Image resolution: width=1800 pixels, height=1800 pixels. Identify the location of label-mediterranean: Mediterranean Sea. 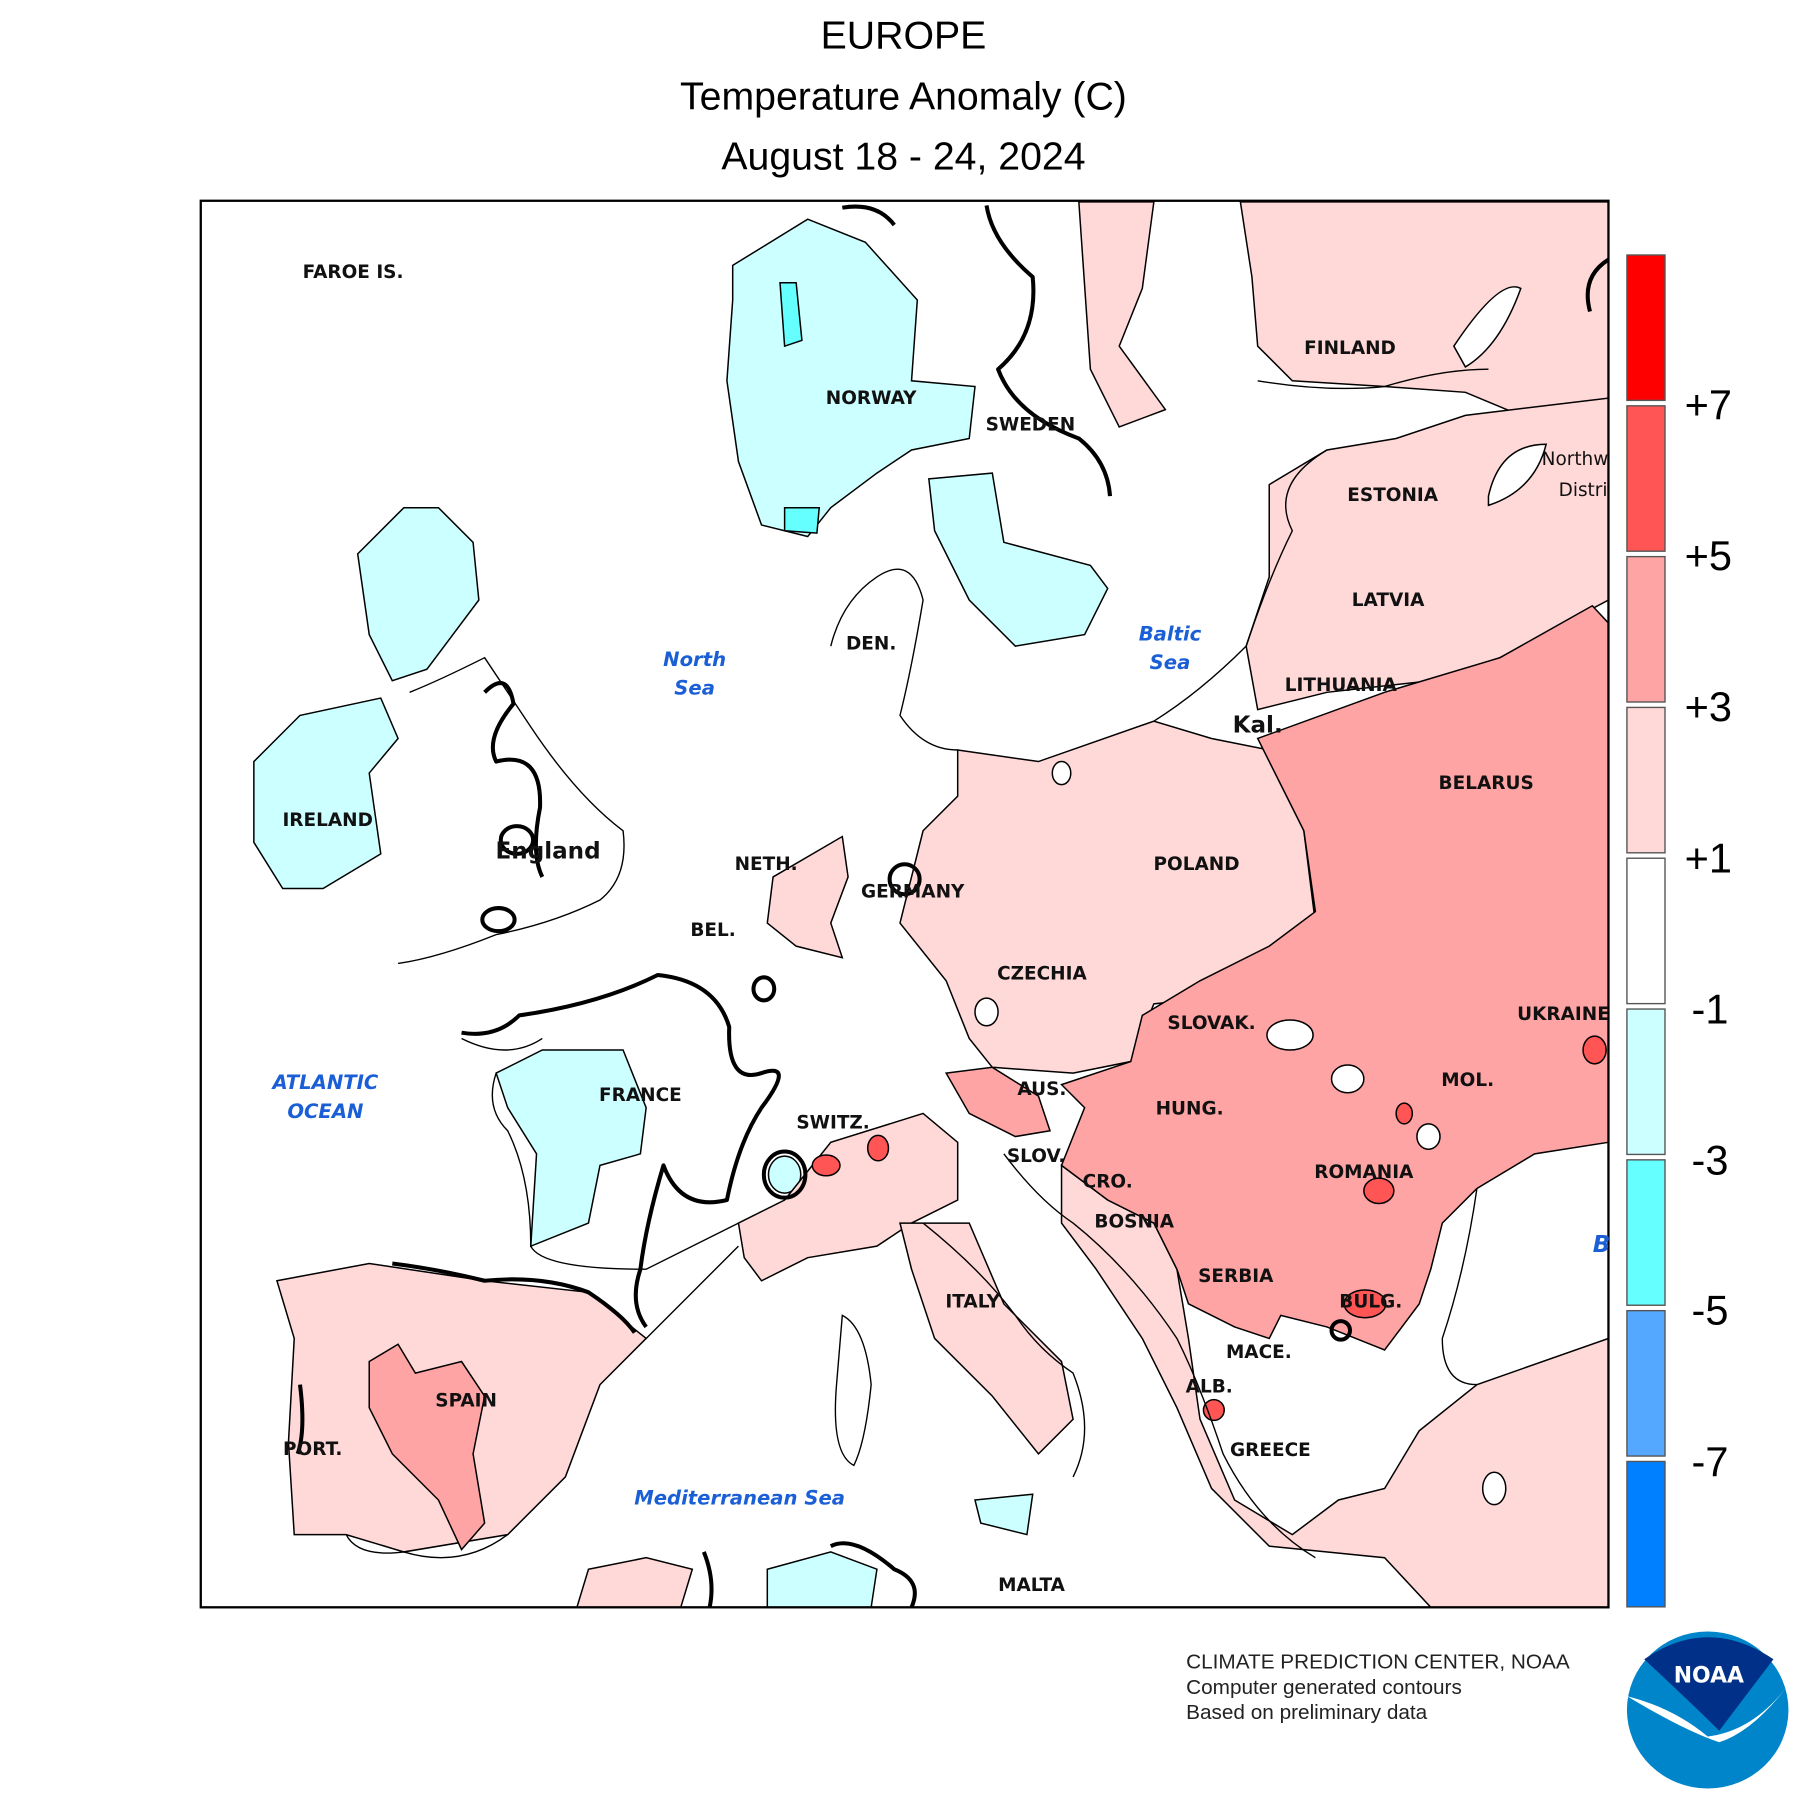
(739, 1498).